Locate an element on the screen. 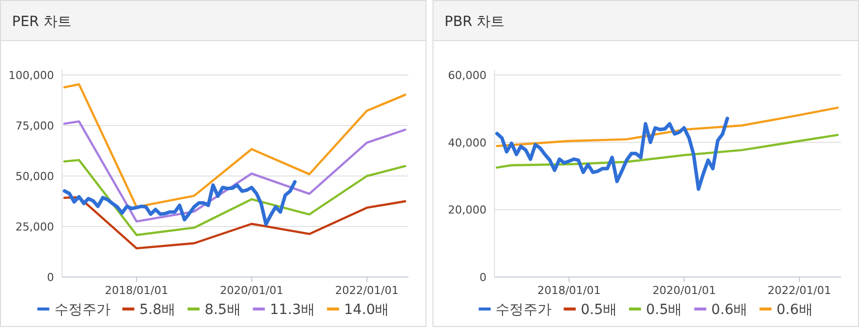 This screenshot has width=859, height=332. y-tick-label: 20,000 is located at coordinates (467, 210).